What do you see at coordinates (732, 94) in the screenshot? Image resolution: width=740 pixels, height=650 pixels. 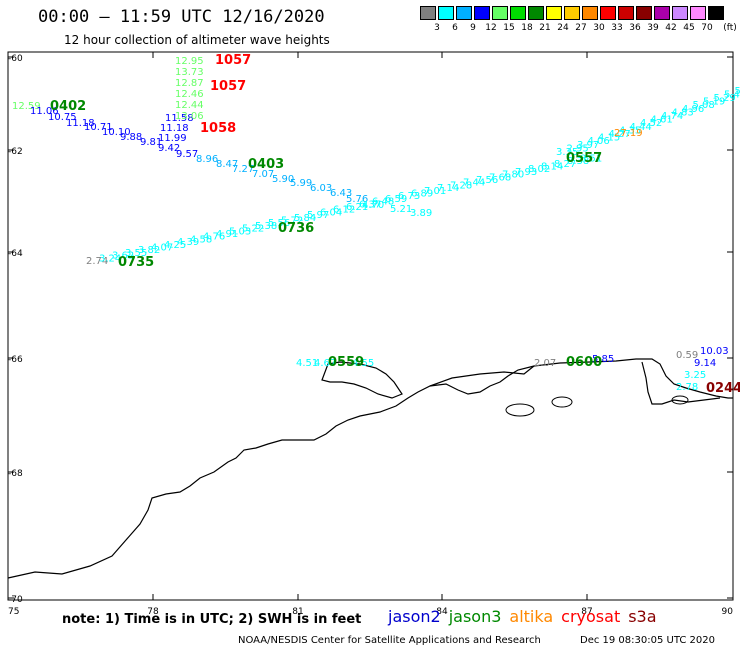 I see `swh-value: 5.41` at bounding box center [732, 94].